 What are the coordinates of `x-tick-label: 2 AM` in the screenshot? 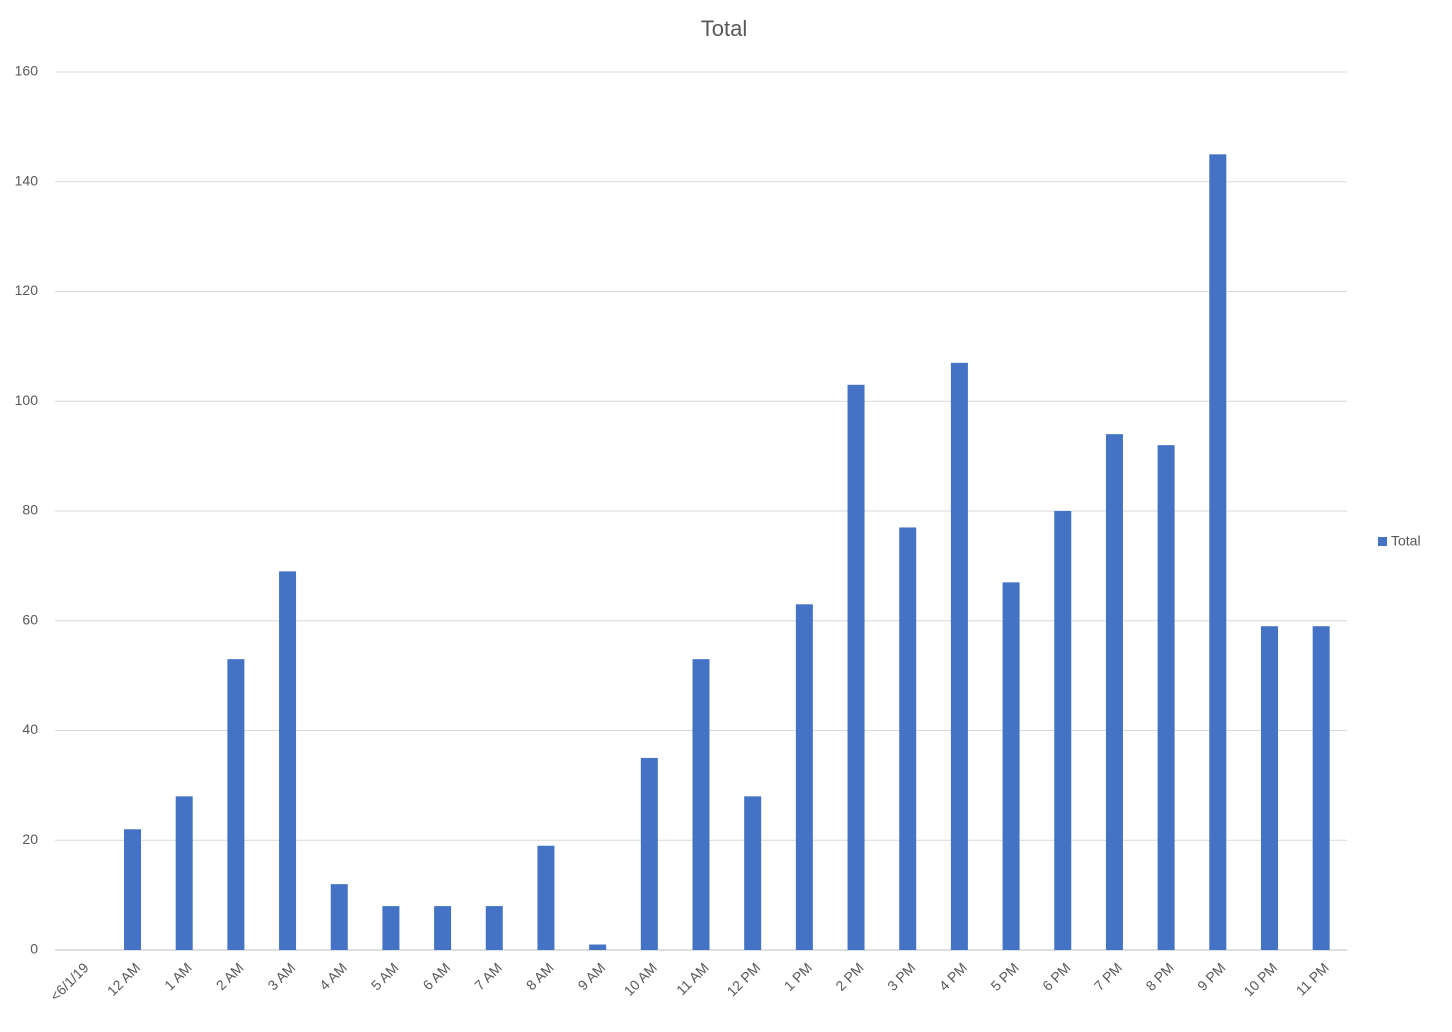 It's located at (230, 976).